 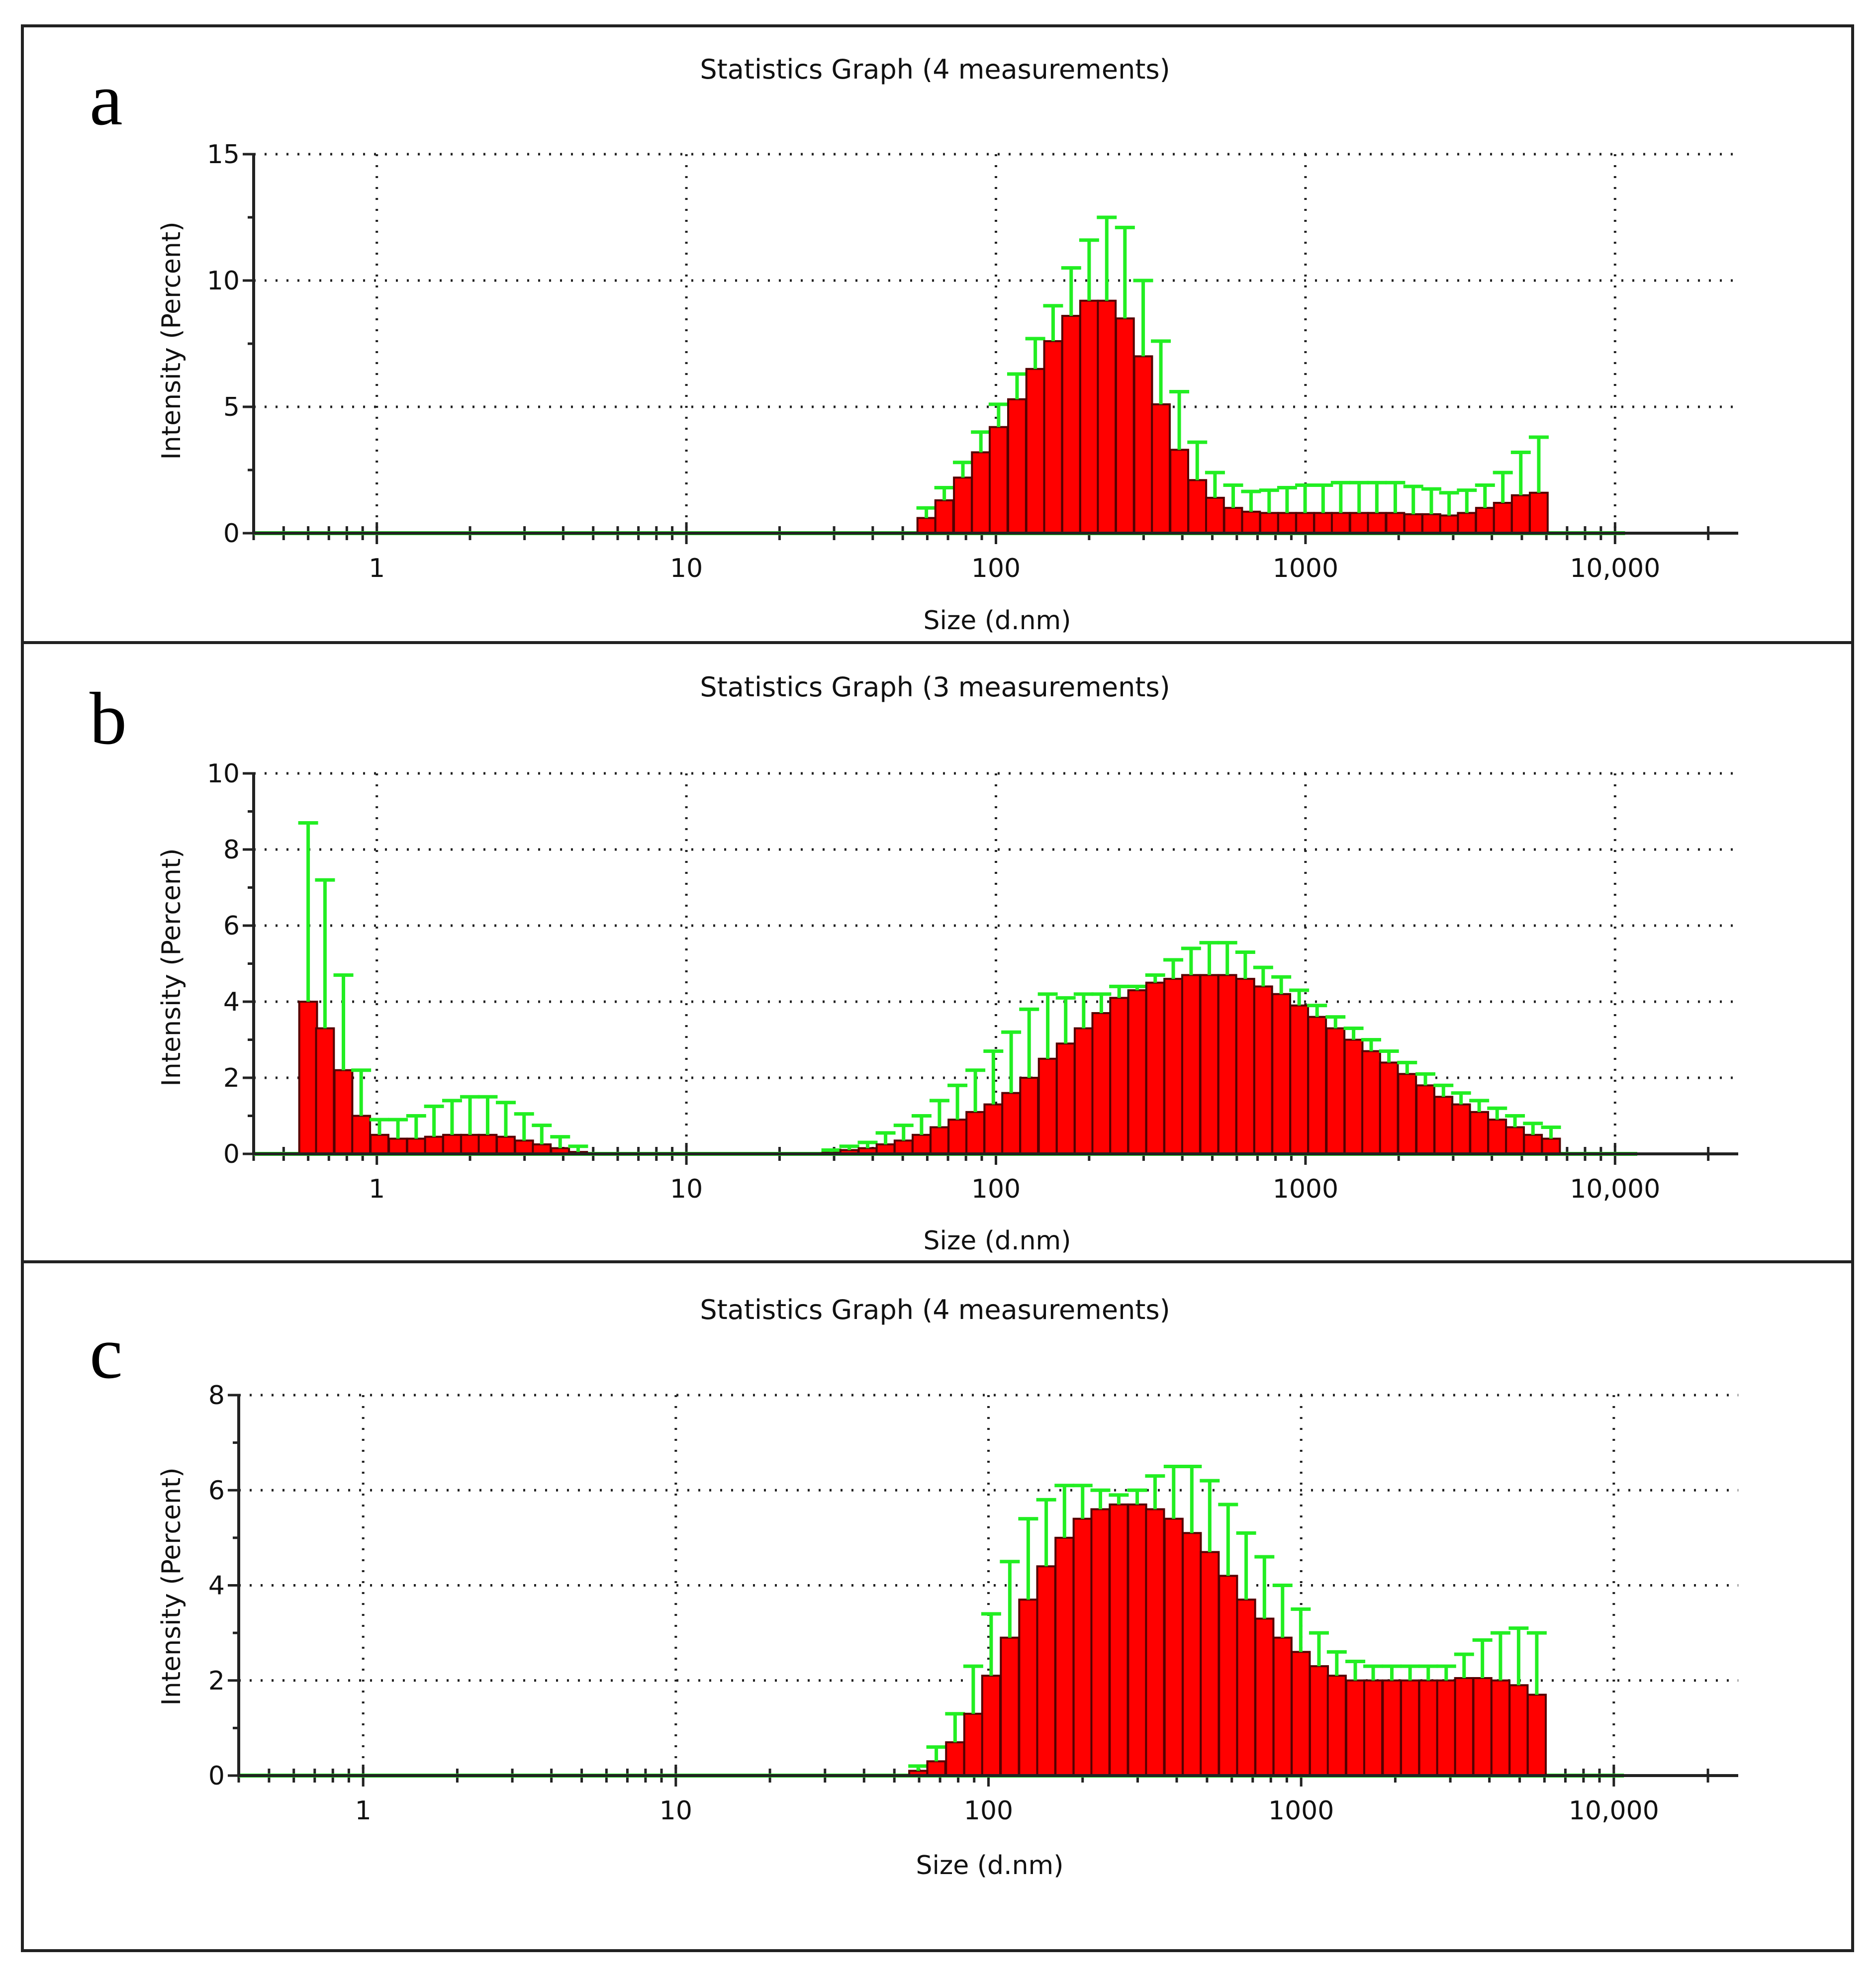 I want to click on xtick-label-b-1: 10, so click(x=686, y=1189).